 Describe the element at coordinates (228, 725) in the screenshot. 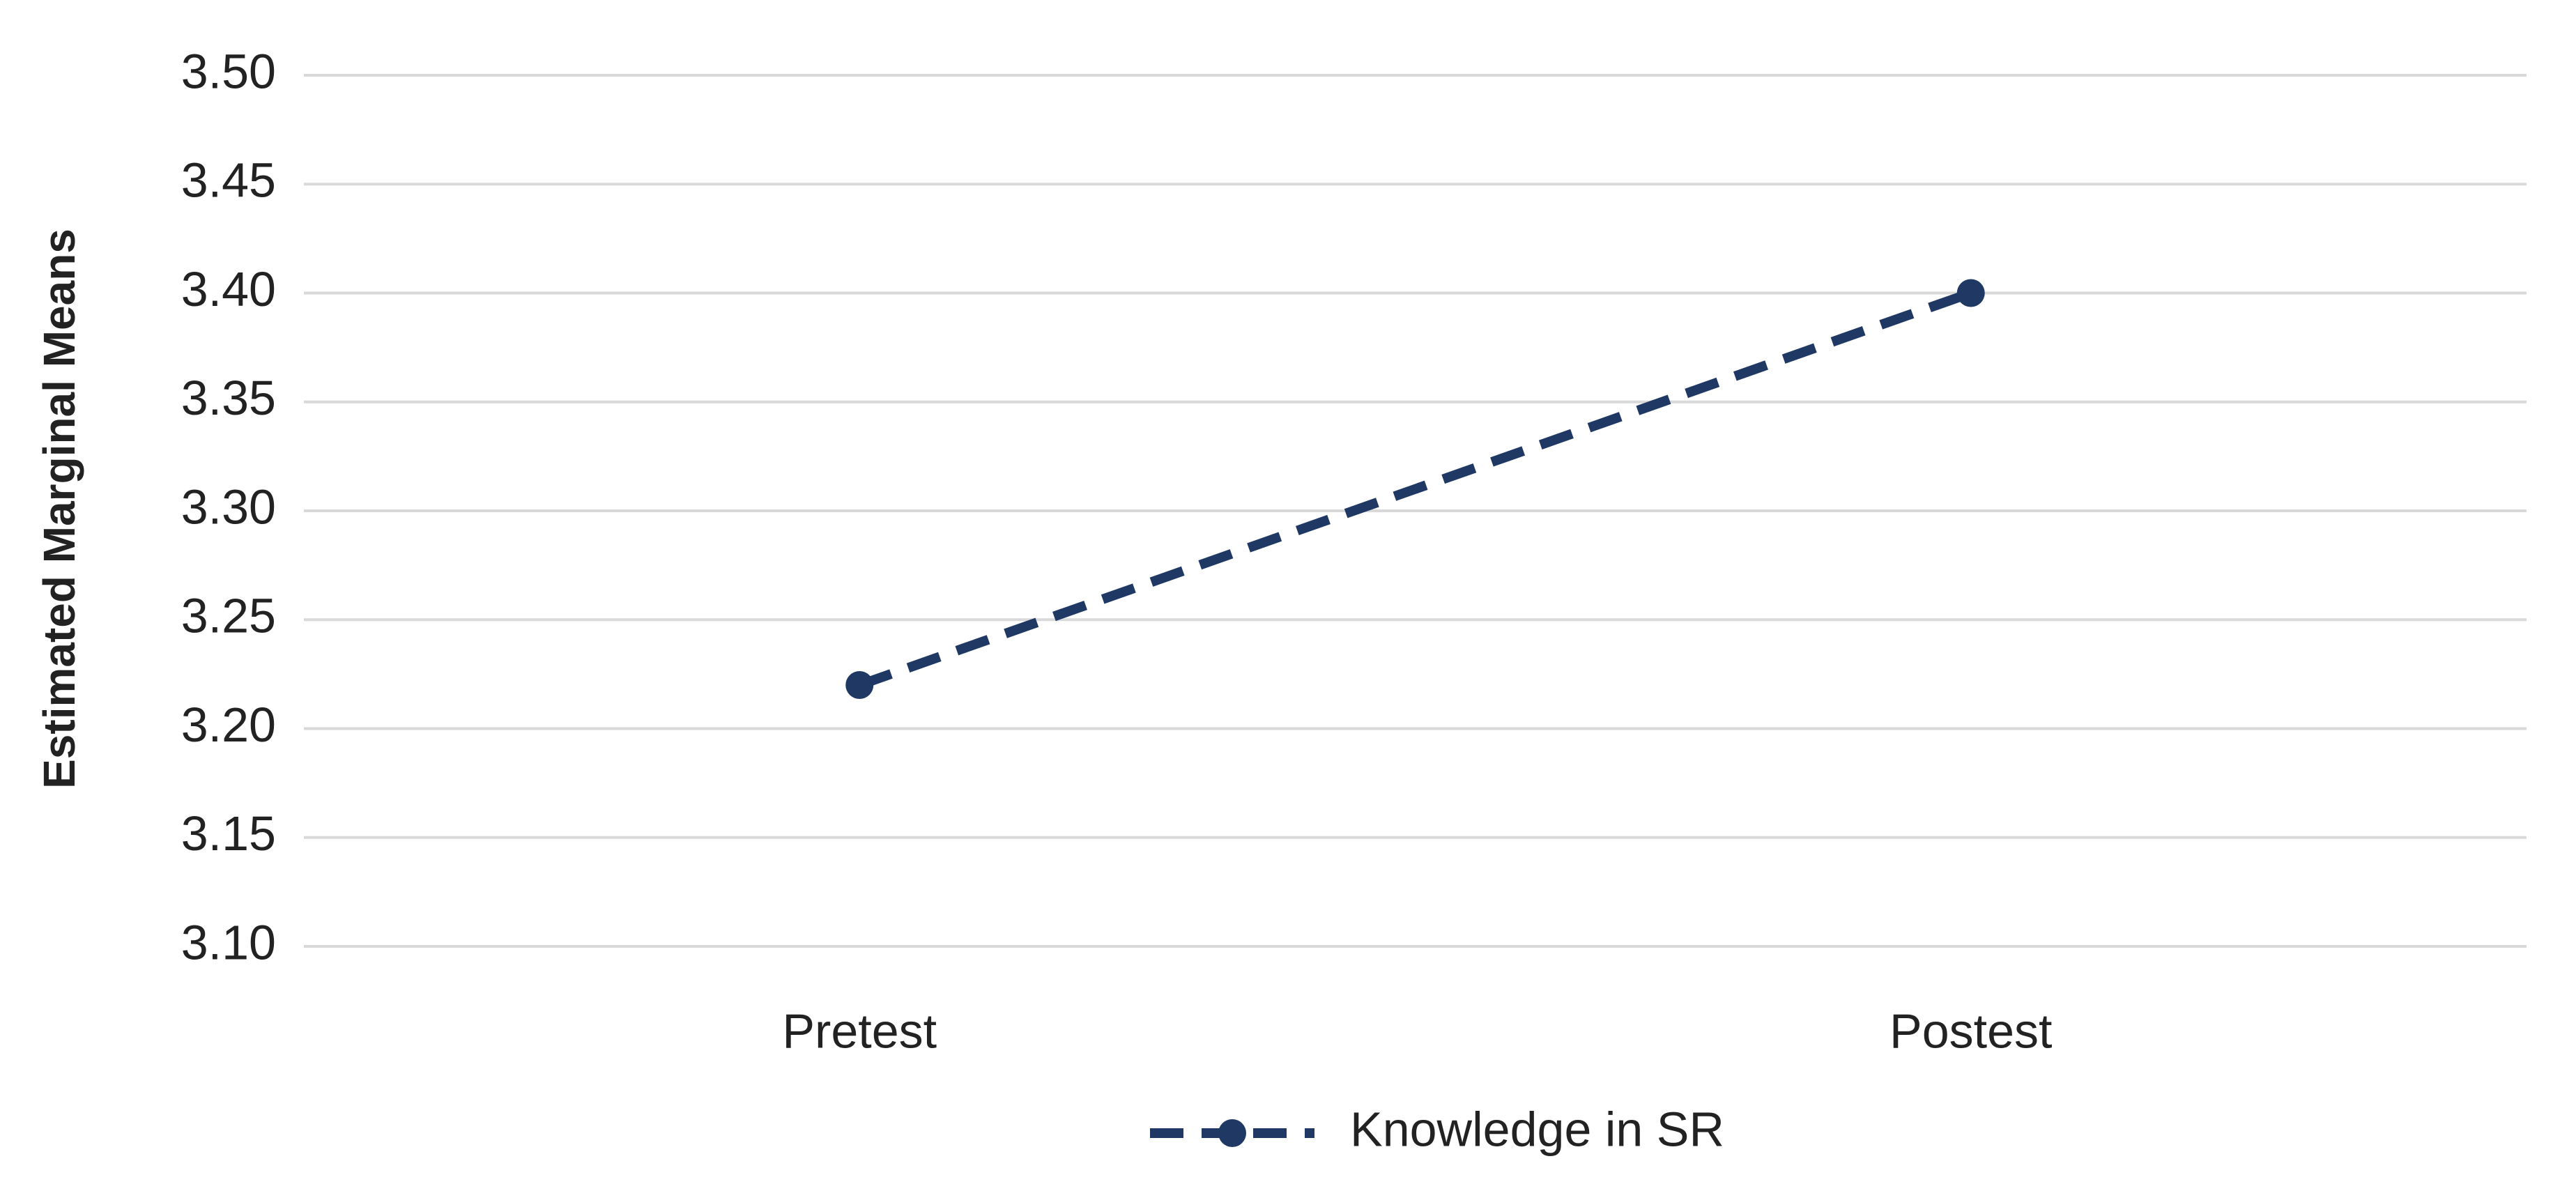

I see `y-tick-label: 3.20` at that location.